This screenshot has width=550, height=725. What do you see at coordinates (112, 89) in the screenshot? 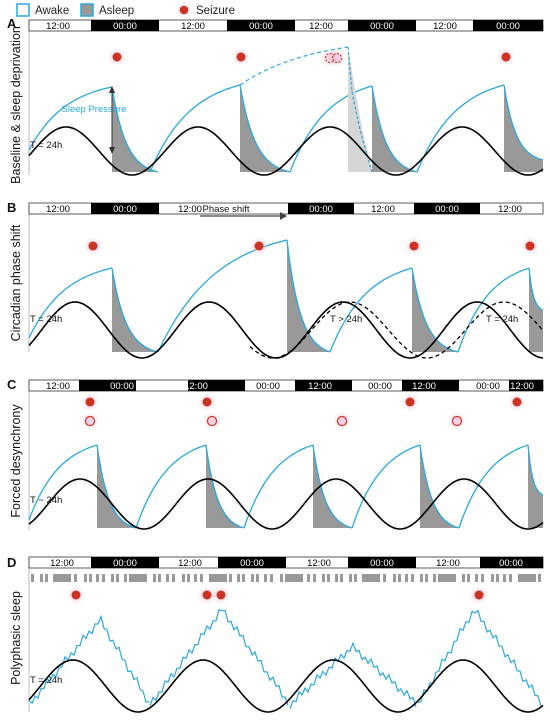
I see `sleep-pressure-arrowhead-up` at bounding box center [112, 89].